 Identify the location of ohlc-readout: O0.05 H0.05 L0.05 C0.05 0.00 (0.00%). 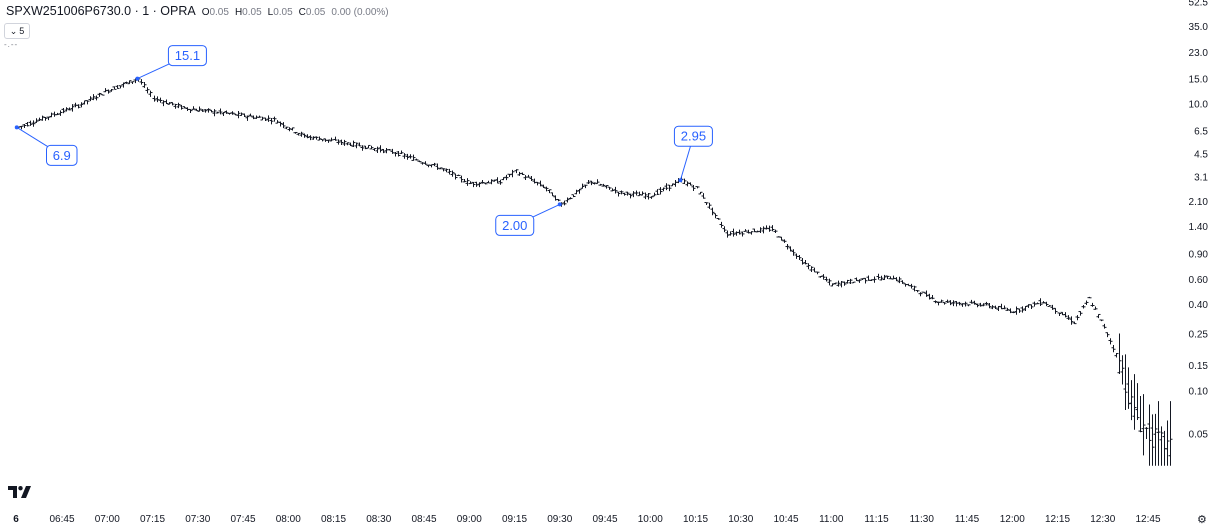
(295, 12).